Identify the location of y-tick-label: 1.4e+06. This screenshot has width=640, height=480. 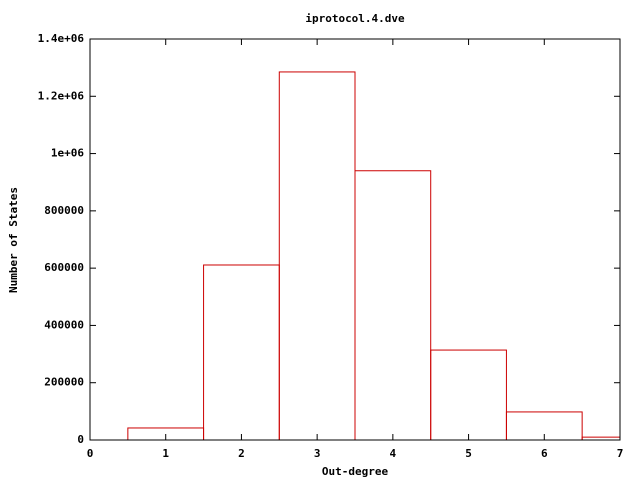
(61, 38).